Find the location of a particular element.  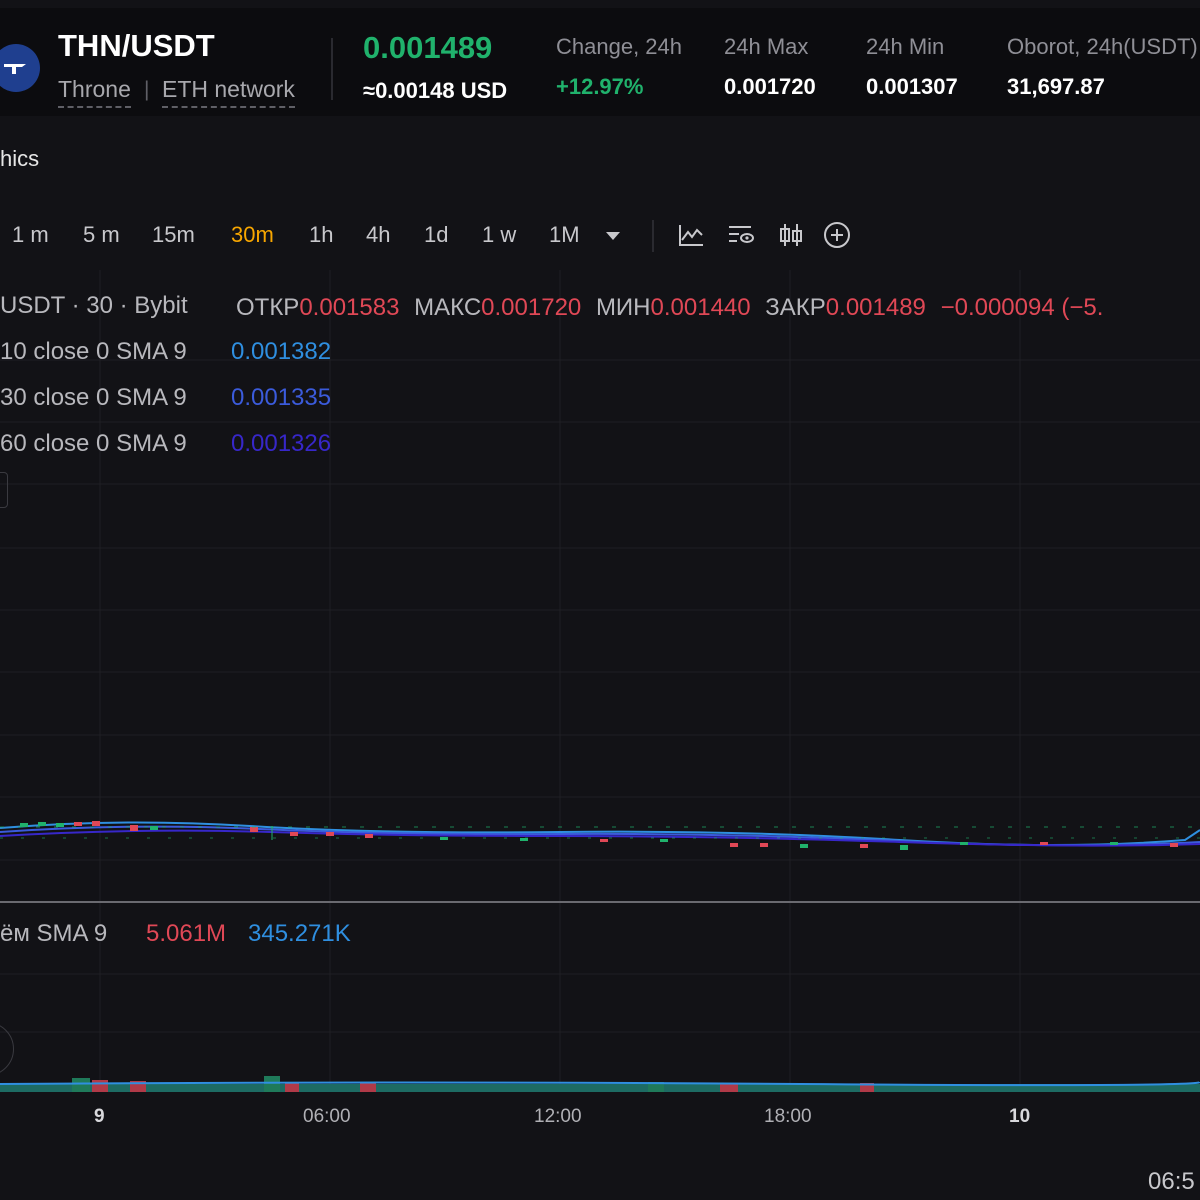

high-value: 0.001720 is located at coordinates (531, 307).